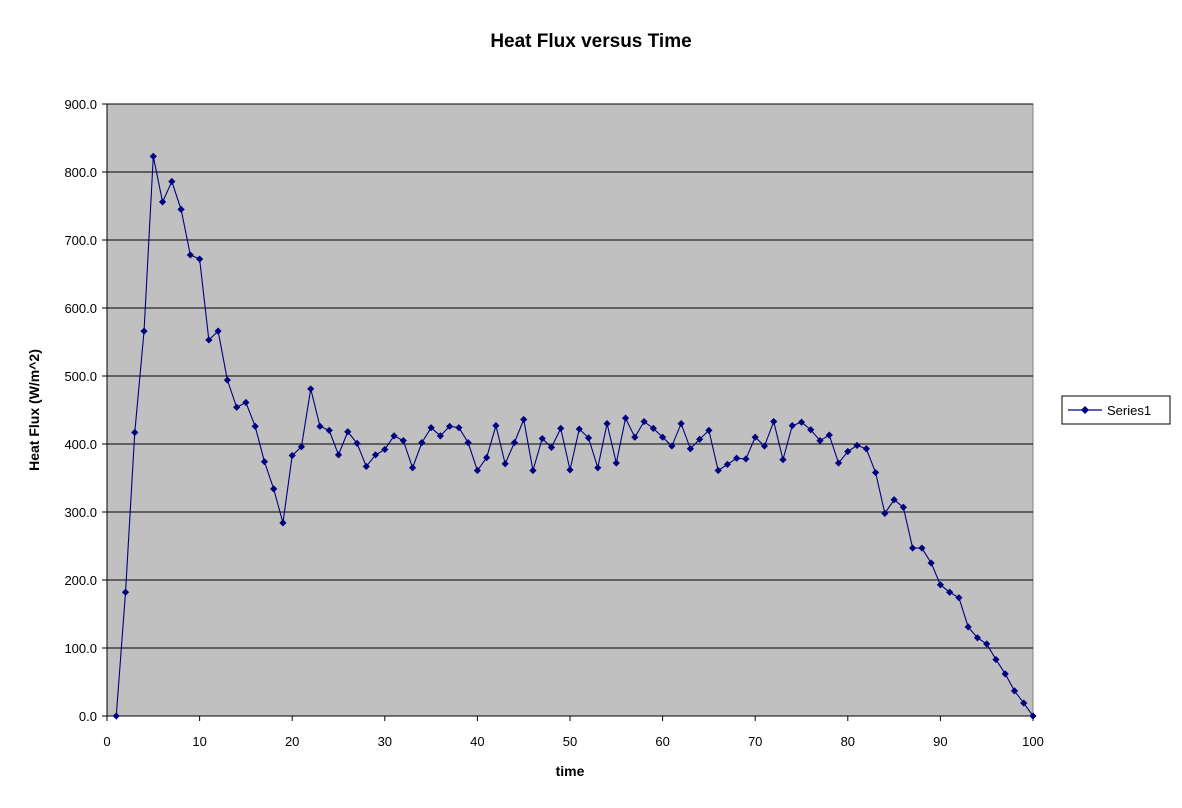 This screenshot has width=1182, height=808. Describe the element at coordinates (1033, 741) in the screenshot. I see `x-tick-label: 100` at that location.